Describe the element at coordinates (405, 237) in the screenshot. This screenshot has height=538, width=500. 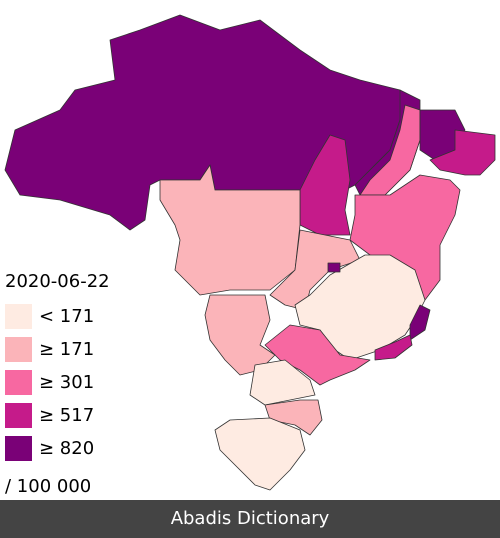
I see `state-bahia` at that location.